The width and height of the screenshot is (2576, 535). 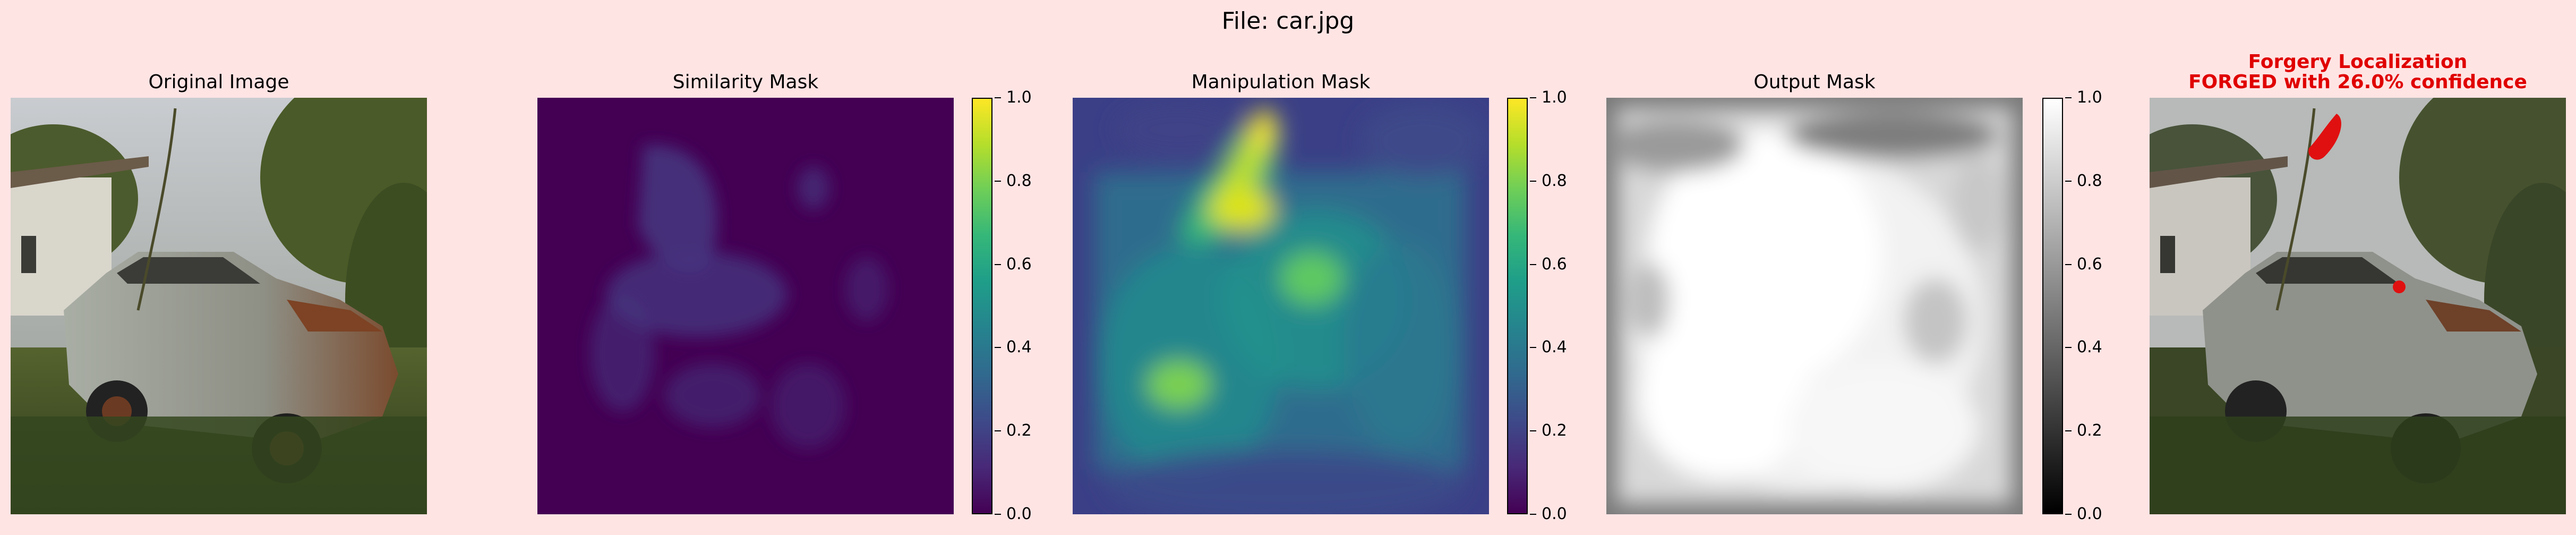 I want to click on similarity-colorbar, so click(x=982, y=306).